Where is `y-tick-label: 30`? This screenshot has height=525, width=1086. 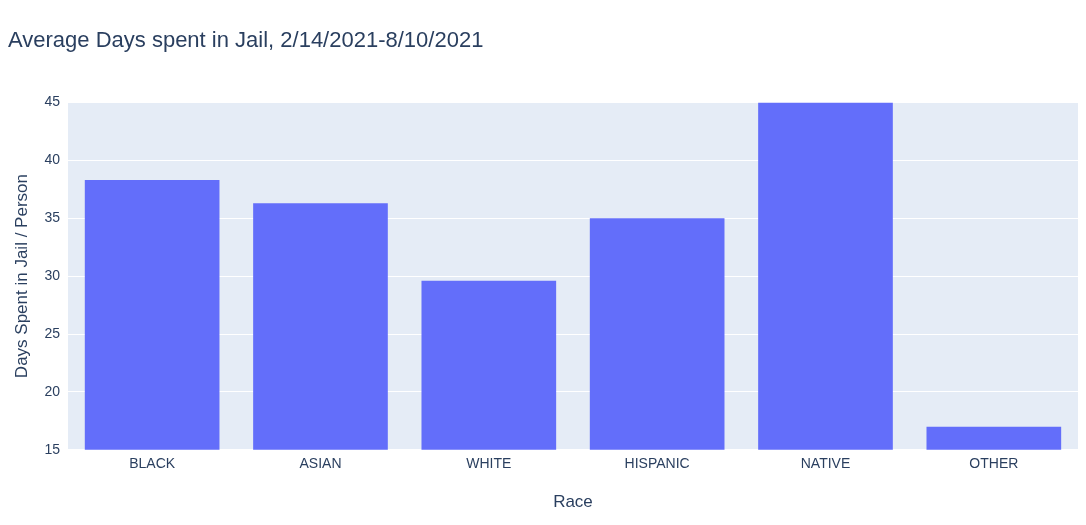 y-tick-label: 30 is located at coordinates (52, 274).